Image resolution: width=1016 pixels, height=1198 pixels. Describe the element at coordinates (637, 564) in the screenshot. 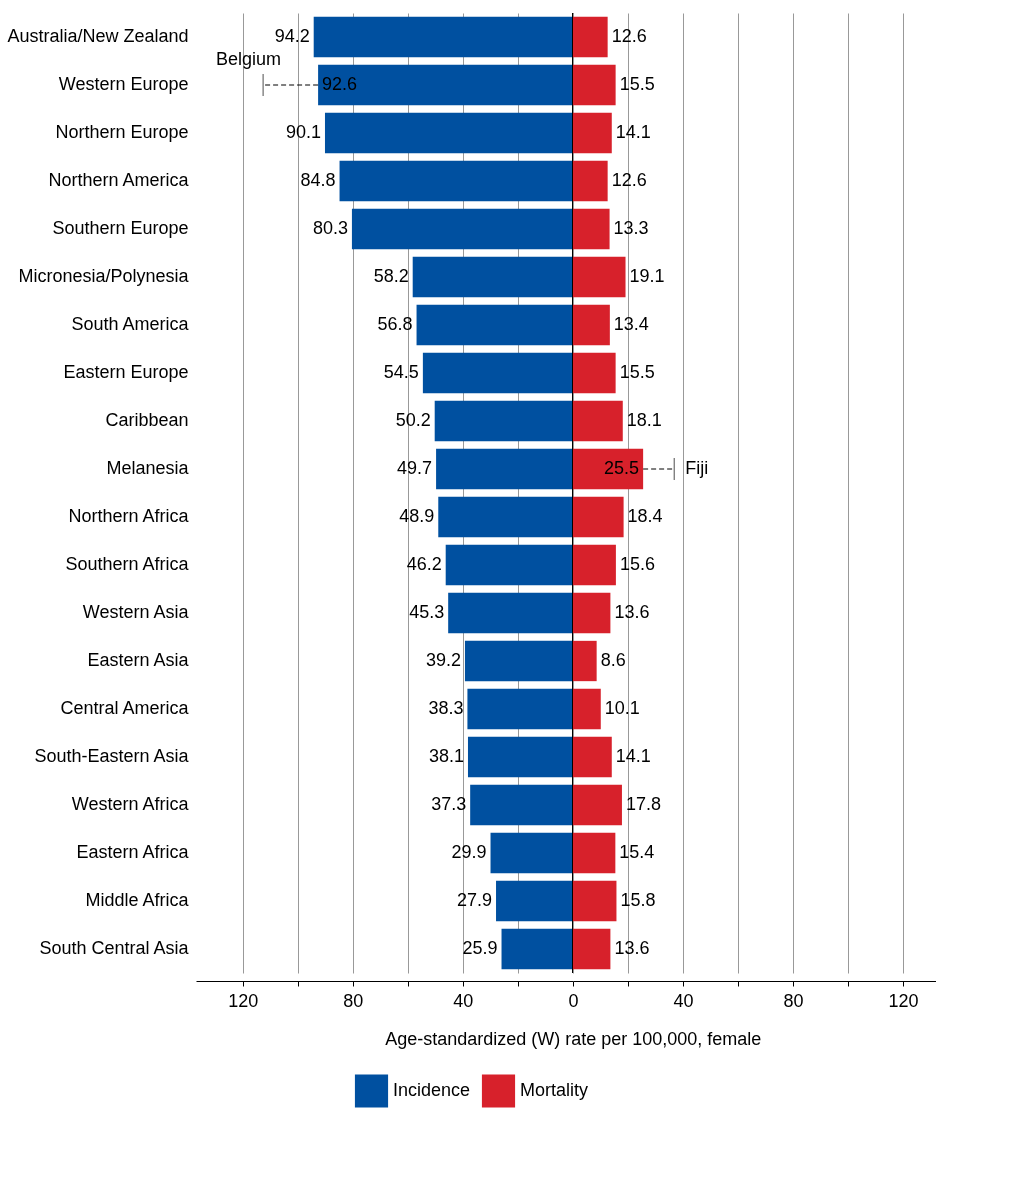

I see `data-label: 15.6` at that location.